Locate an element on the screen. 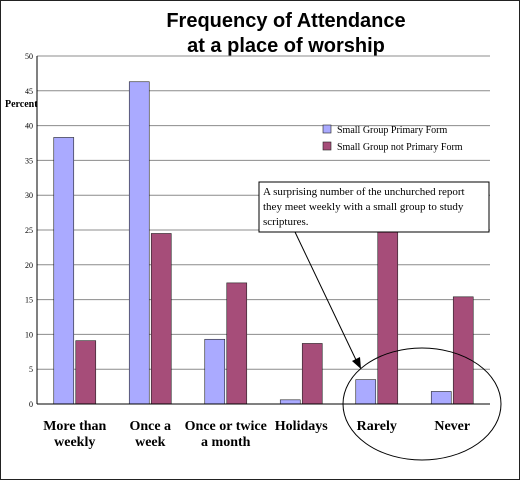  y-tick-label: 15 is located at coordinates (29, 300).